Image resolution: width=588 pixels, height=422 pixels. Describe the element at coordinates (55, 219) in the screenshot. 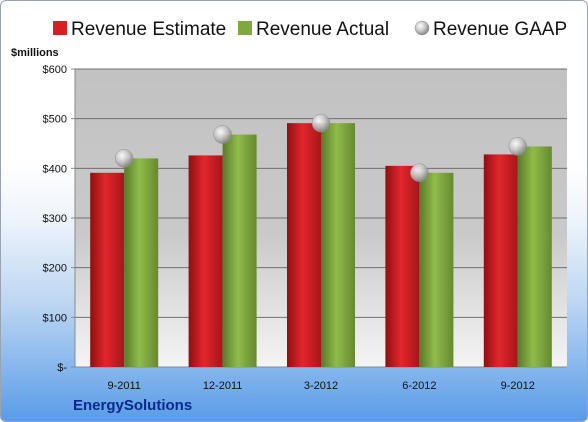

I see `y-tick-label: $300` at that location.